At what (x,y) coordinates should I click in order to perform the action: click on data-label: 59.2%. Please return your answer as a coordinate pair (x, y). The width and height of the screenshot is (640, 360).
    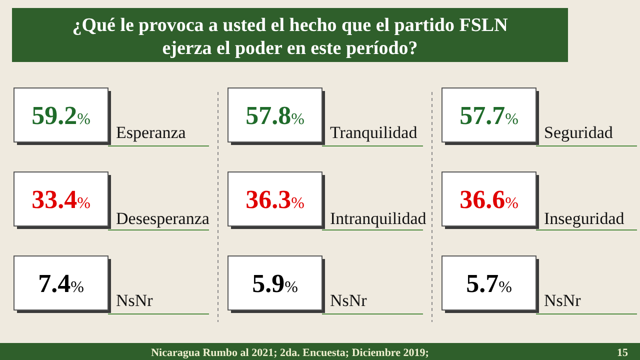
    Looking at the image, I should click on (61, 115).